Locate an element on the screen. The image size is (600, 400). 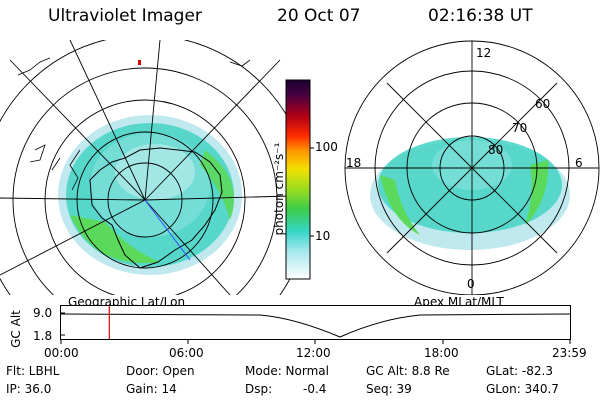
aurora-image-right is located at coordinates (470, 193).